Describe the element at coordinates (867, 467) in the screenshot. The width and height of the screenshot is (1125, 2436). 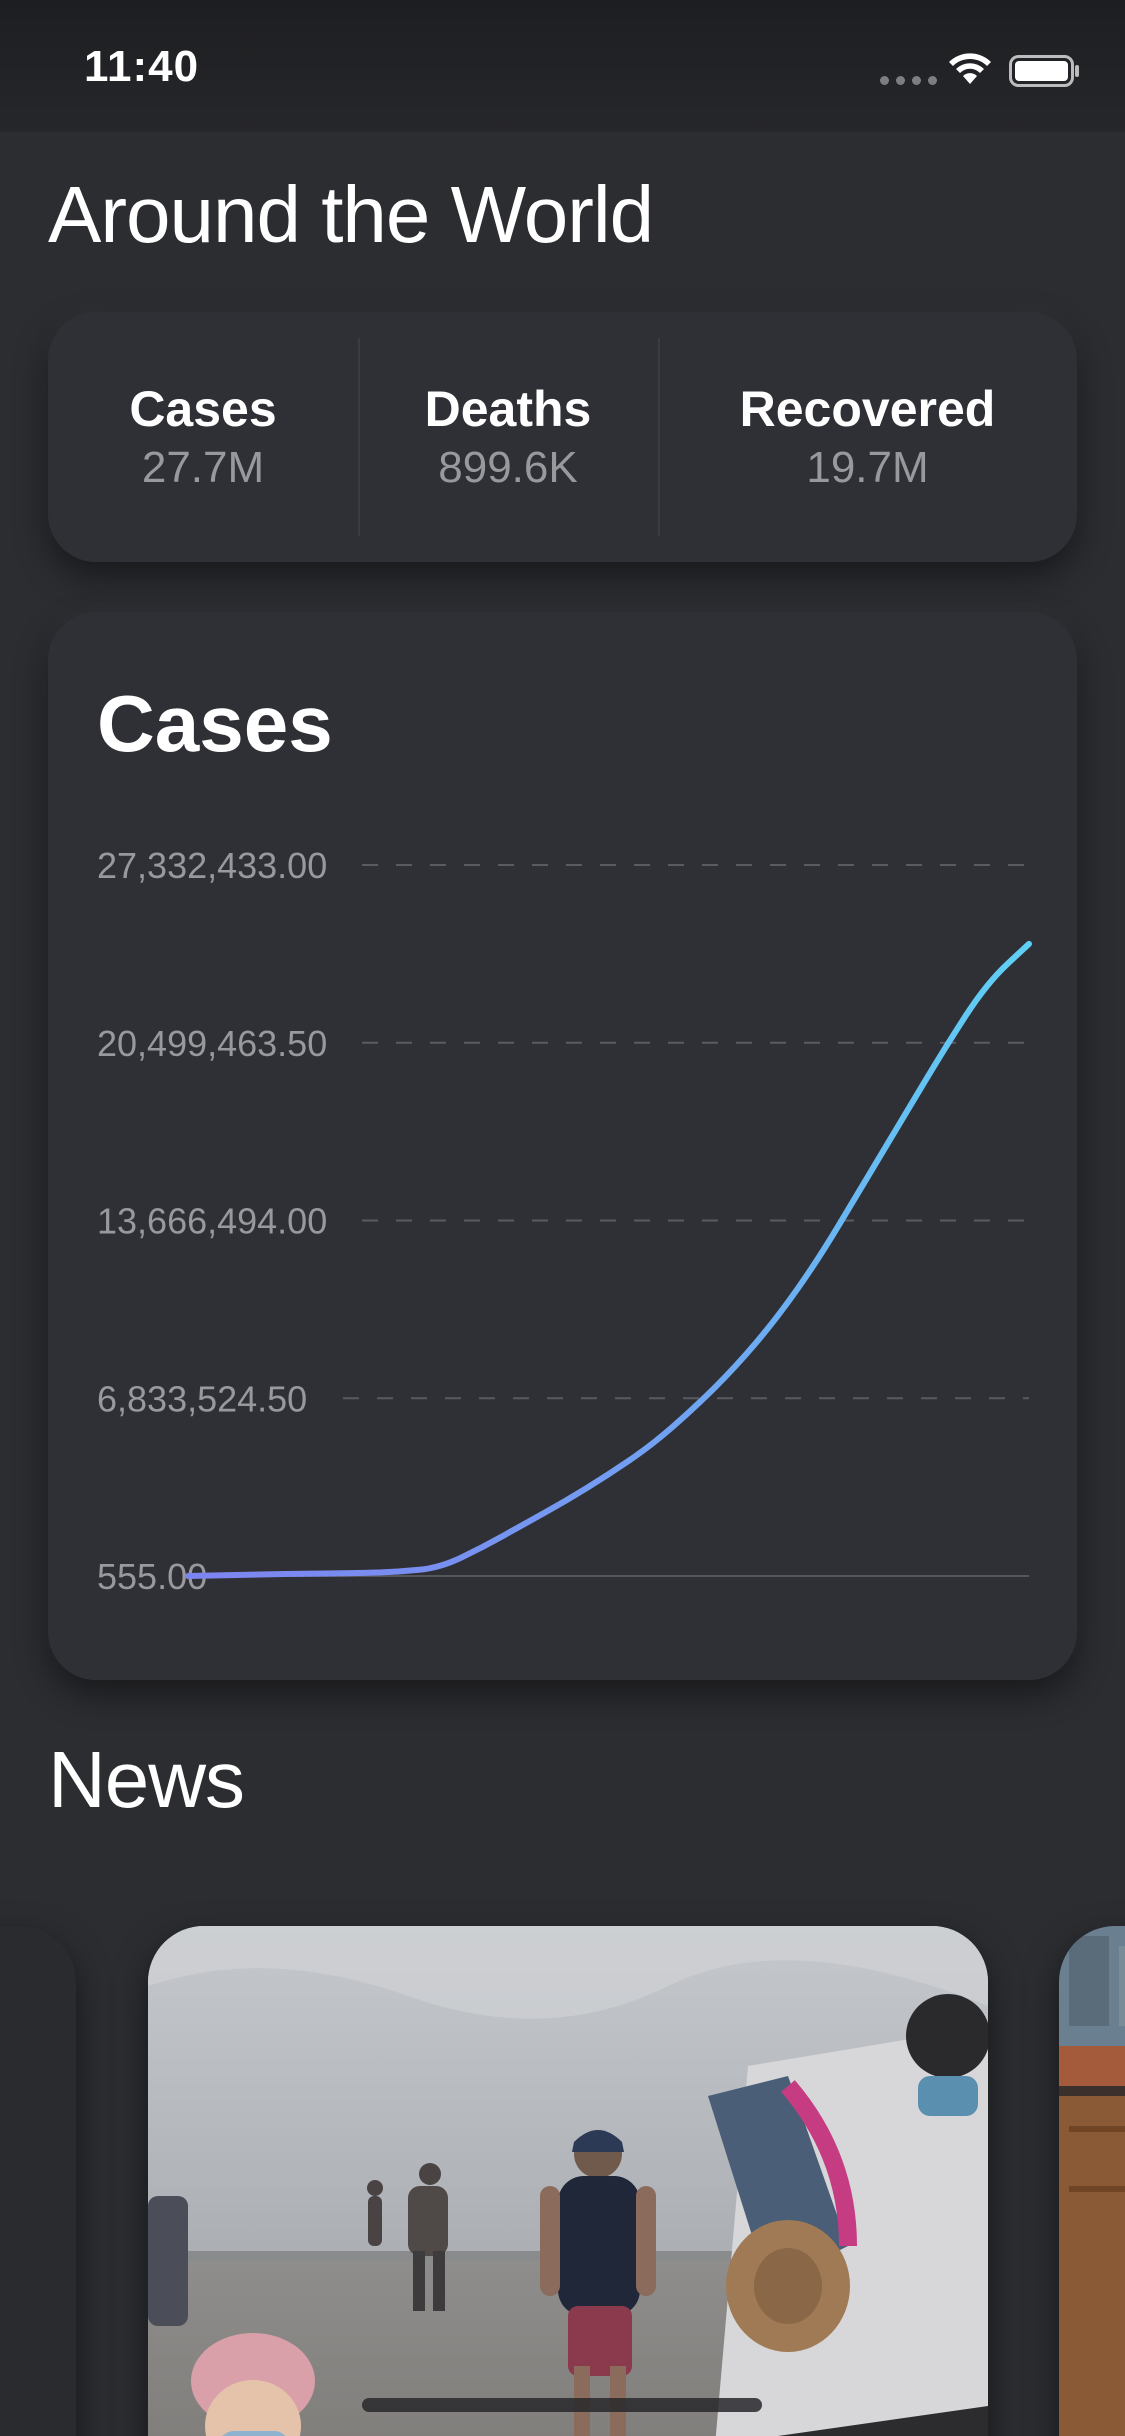
I see `stat-value: 19.7M` at that location.